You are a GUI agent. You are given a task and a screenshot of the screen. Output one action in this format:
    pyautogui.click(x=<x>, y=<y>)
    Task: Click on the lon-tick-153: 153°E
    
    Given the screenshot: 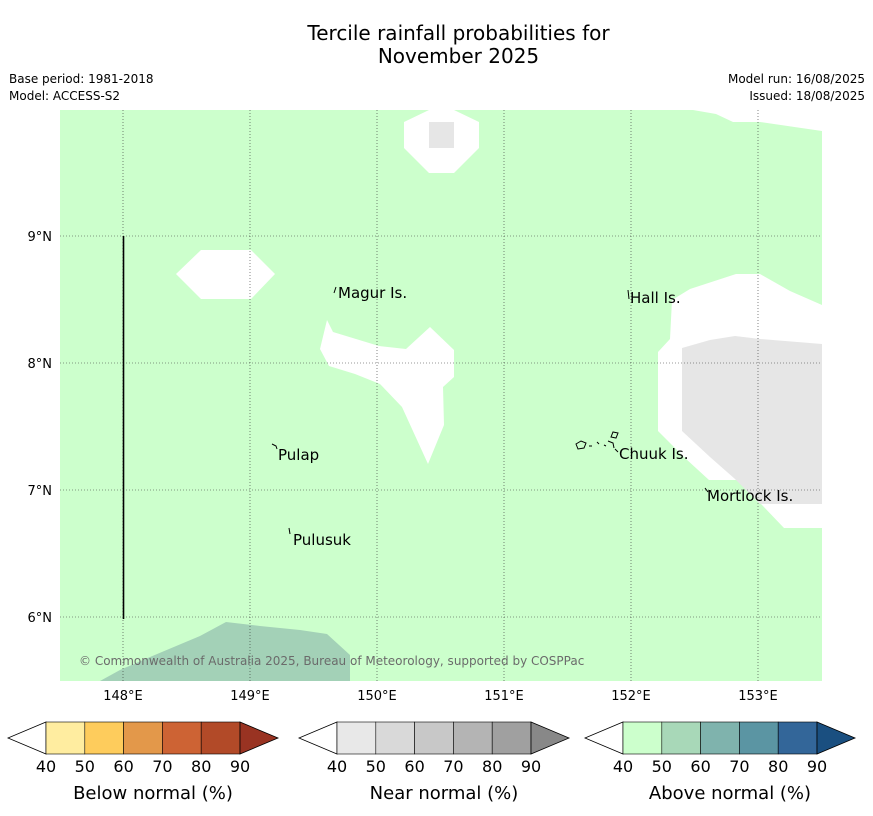 What is the action you would take?
    pyautogui.click(x=758, y=696)
    